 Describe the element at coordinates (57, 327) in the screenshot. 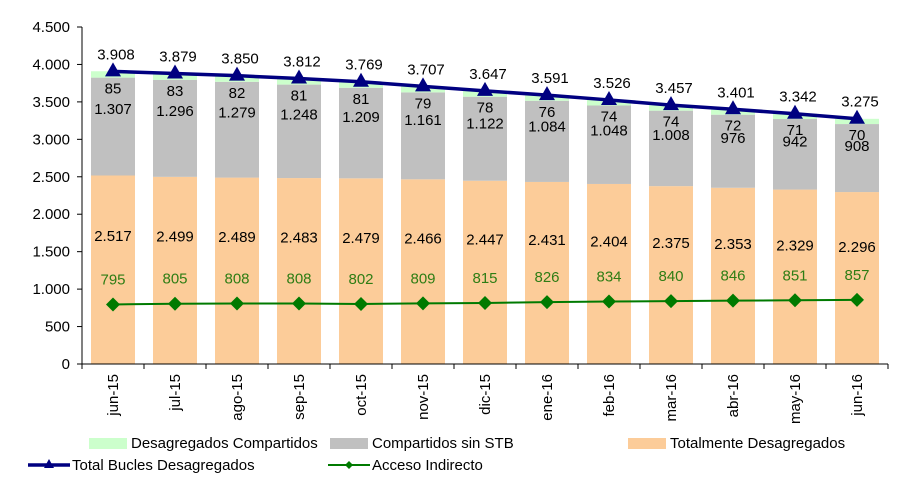

I see `y-tick-label: 500` at that location.